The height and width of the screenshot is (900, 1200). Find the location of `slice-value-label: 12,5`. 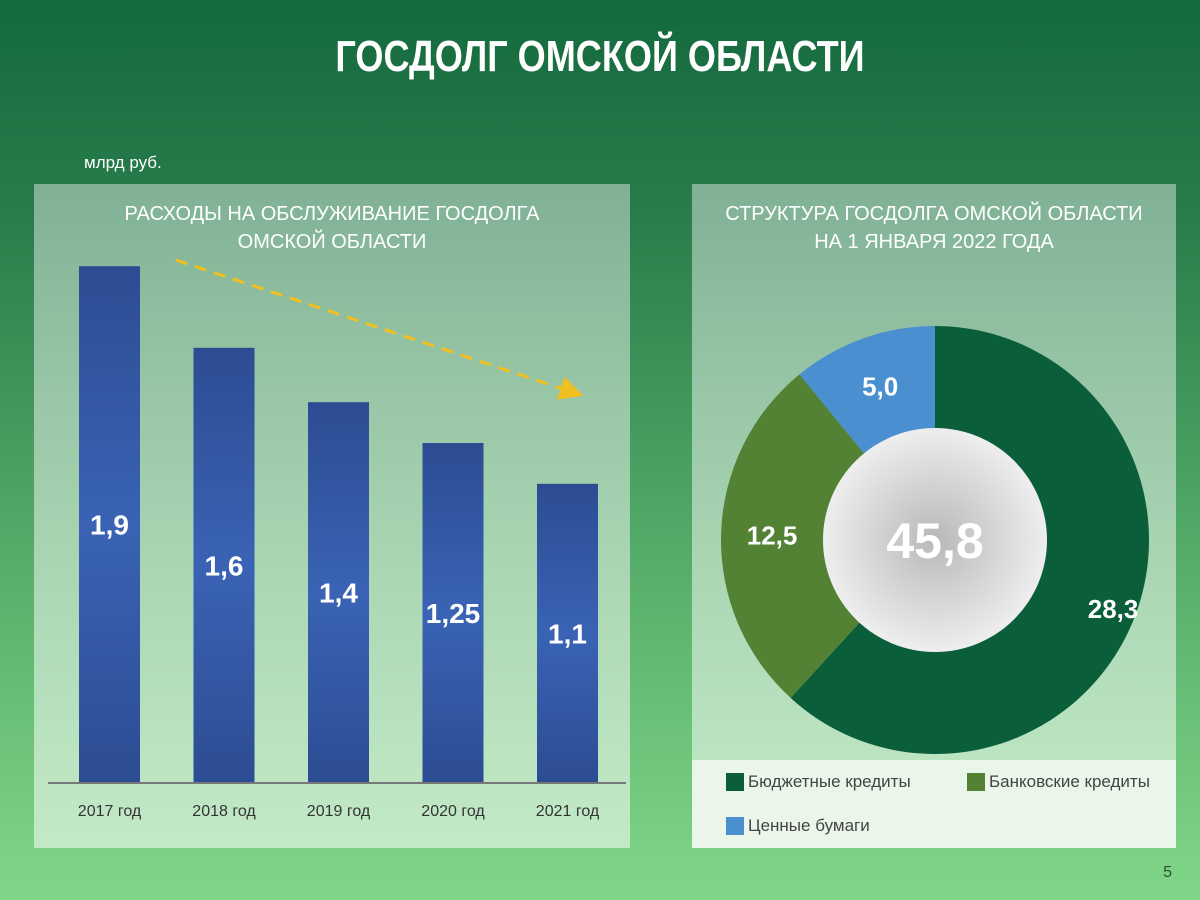

slice-value-label: 12,5 is located at coordinates (772, 536).